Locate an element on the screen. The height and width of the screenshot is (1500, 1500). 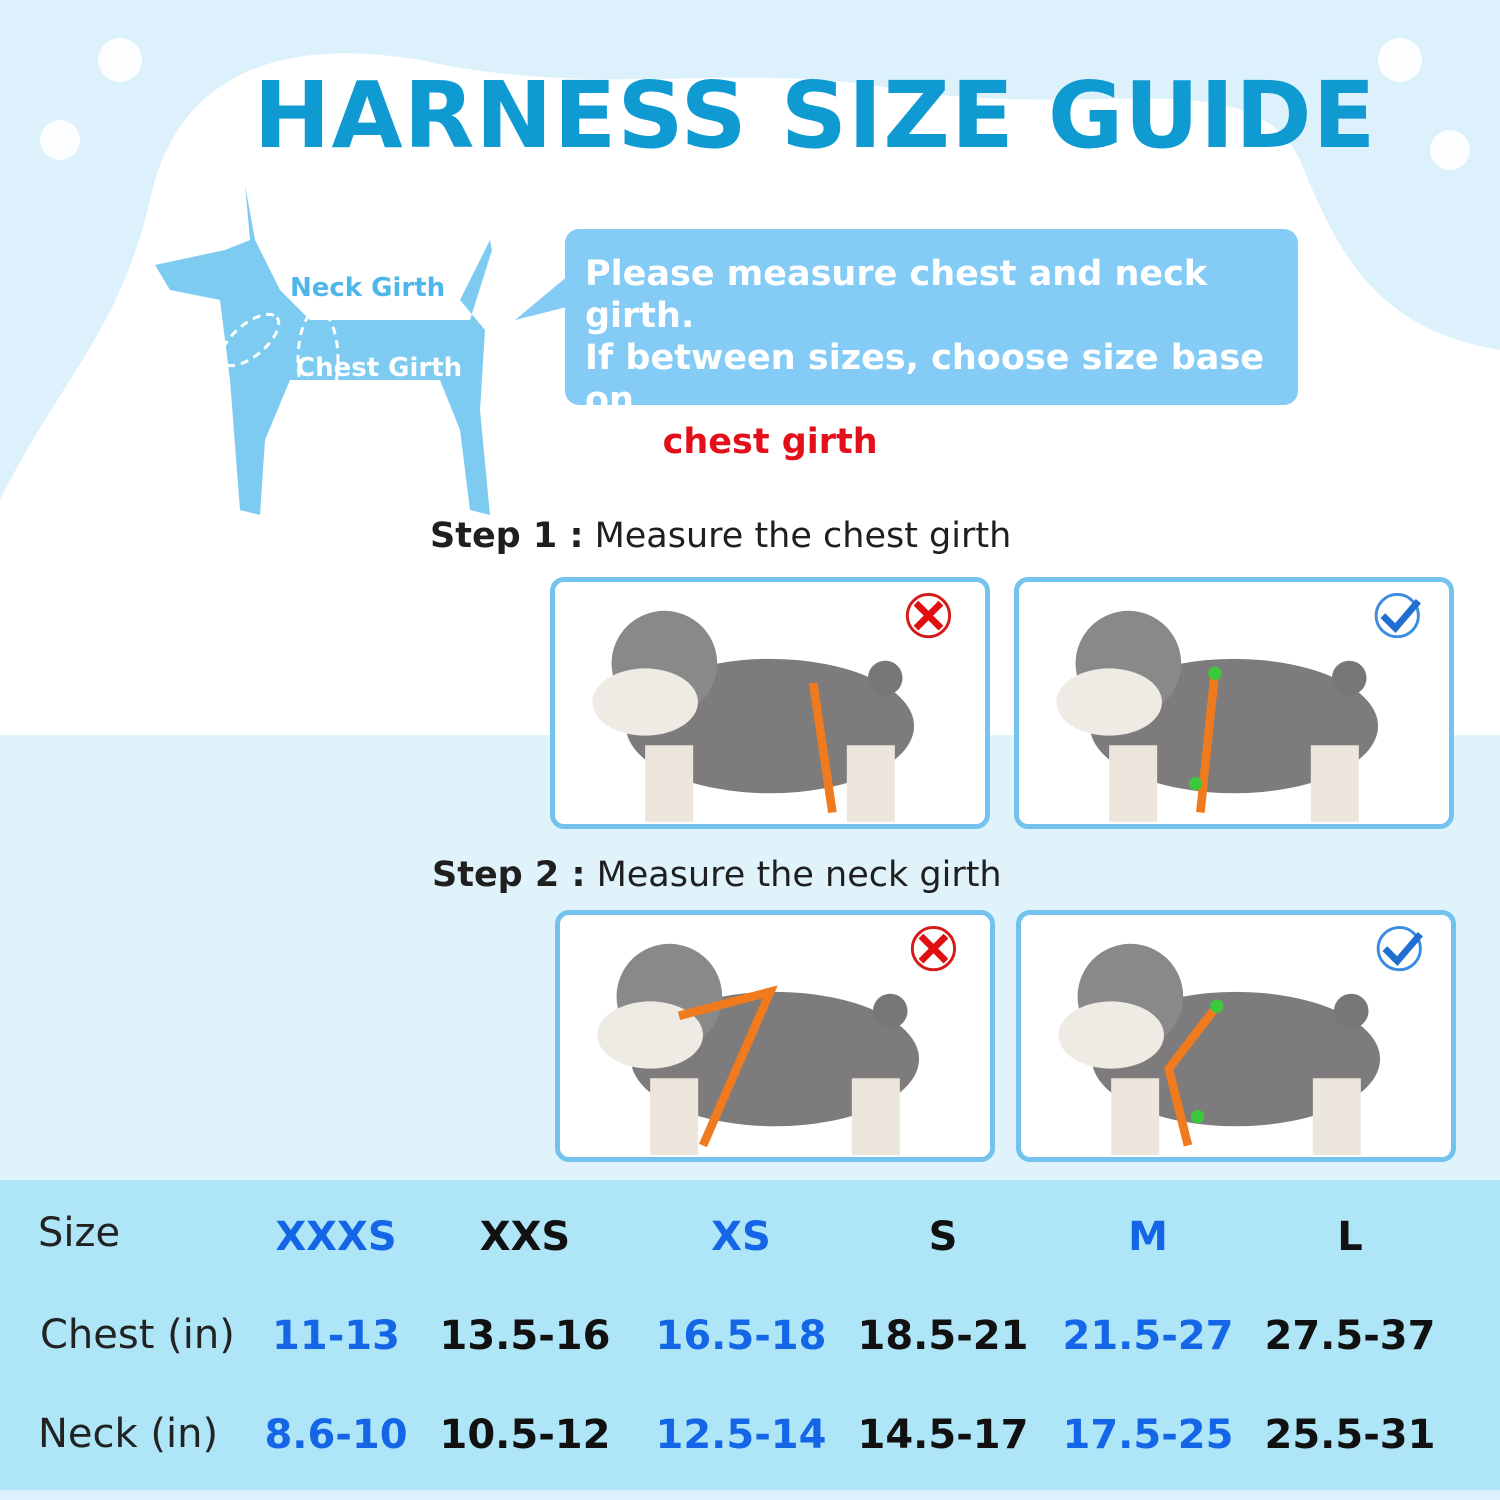
callout-pointer is located at coordinates (545, 295).